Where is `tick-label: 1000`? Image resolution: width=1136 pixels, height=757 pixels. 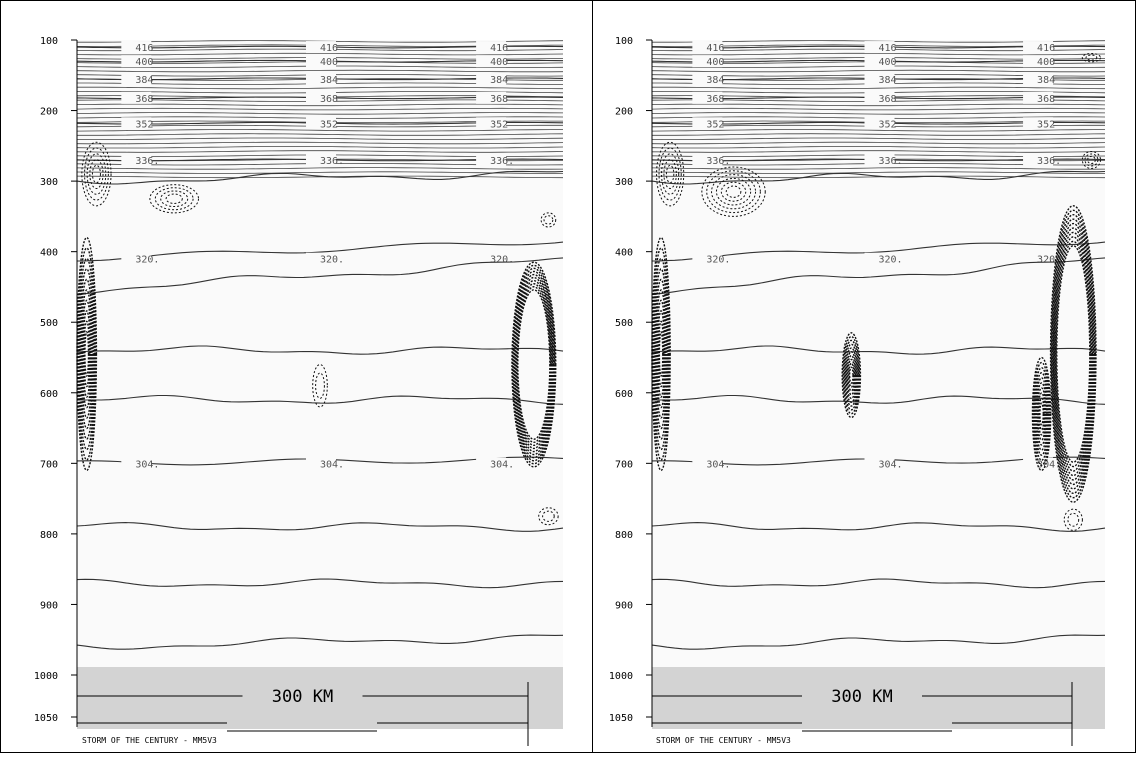
tick-label: 1000 is located at coordinates (46, 676).